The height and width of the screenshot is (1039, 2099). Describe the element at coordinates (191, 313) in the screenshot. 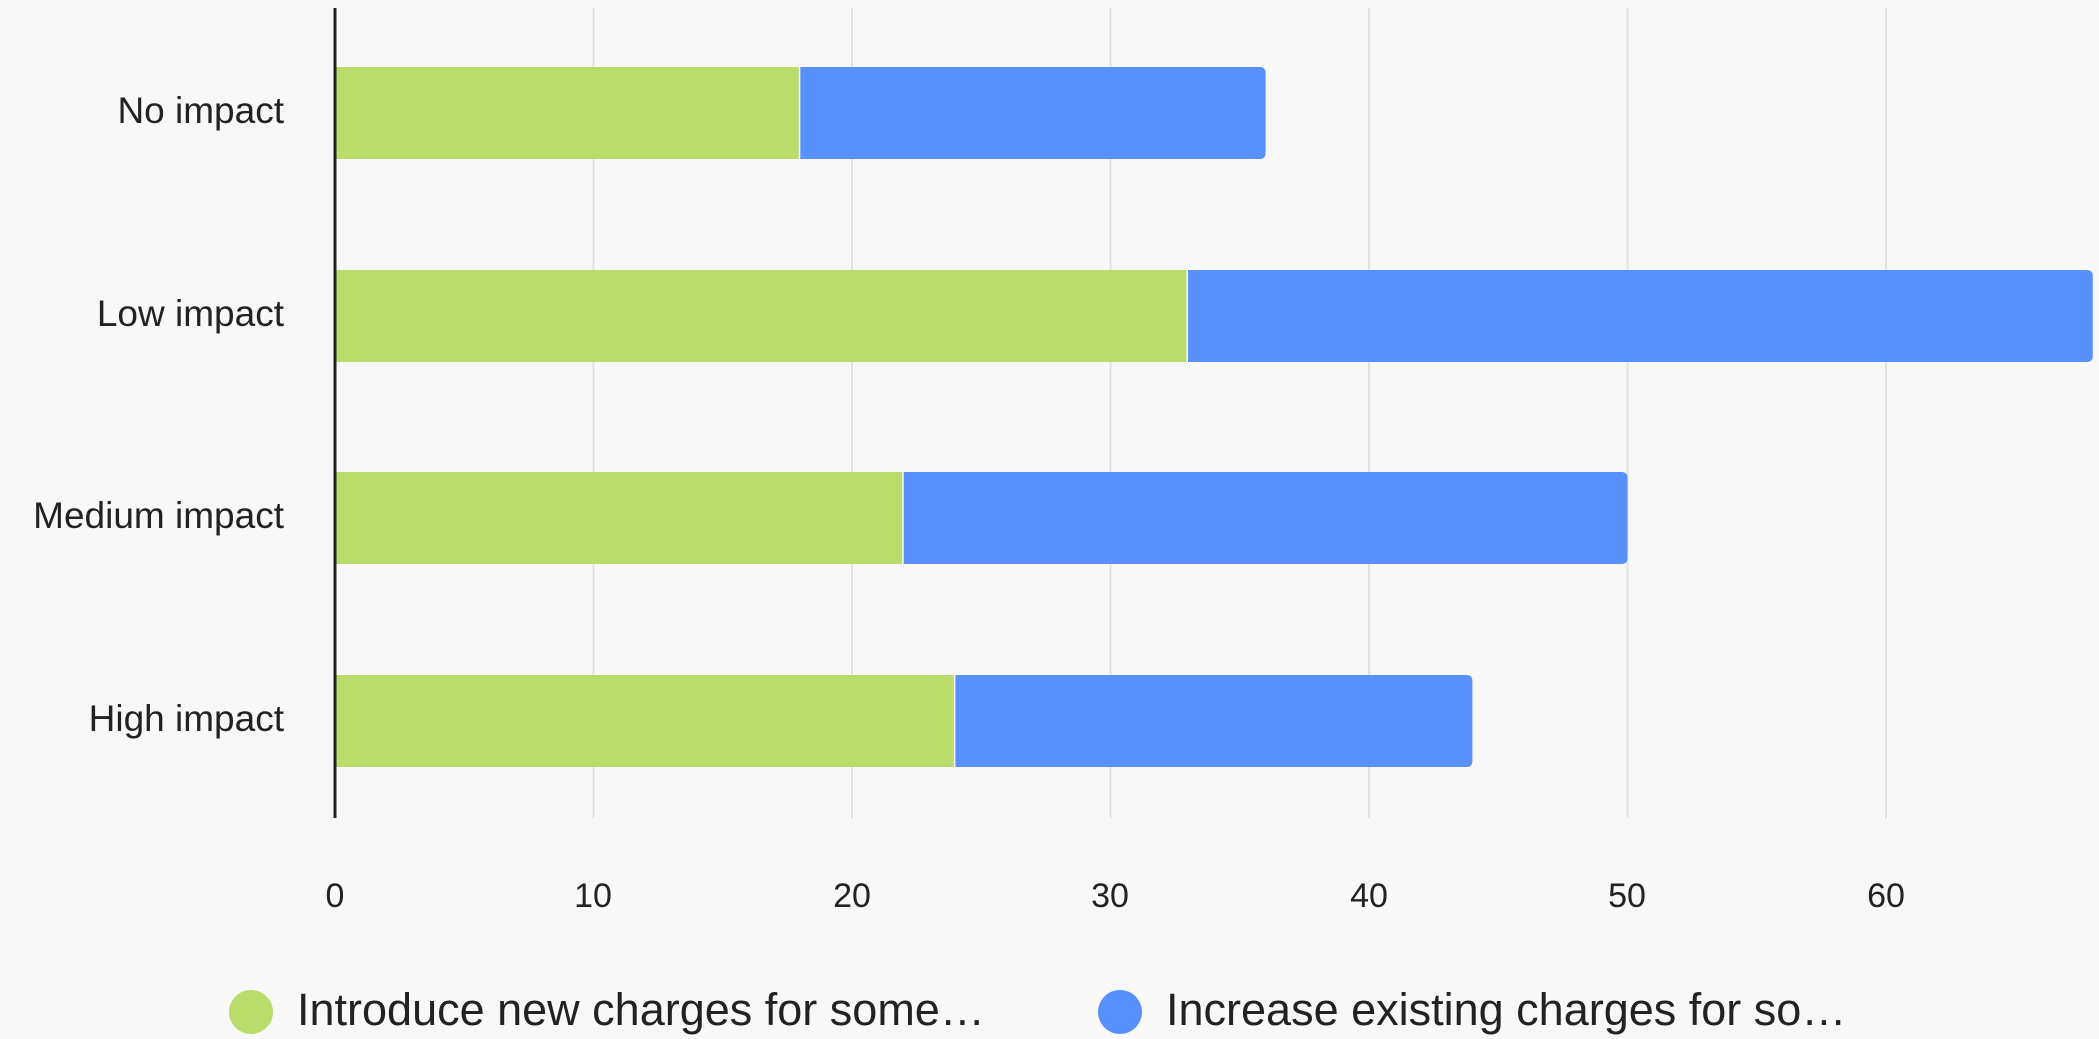

I see `category-label: Low impact` at that location.